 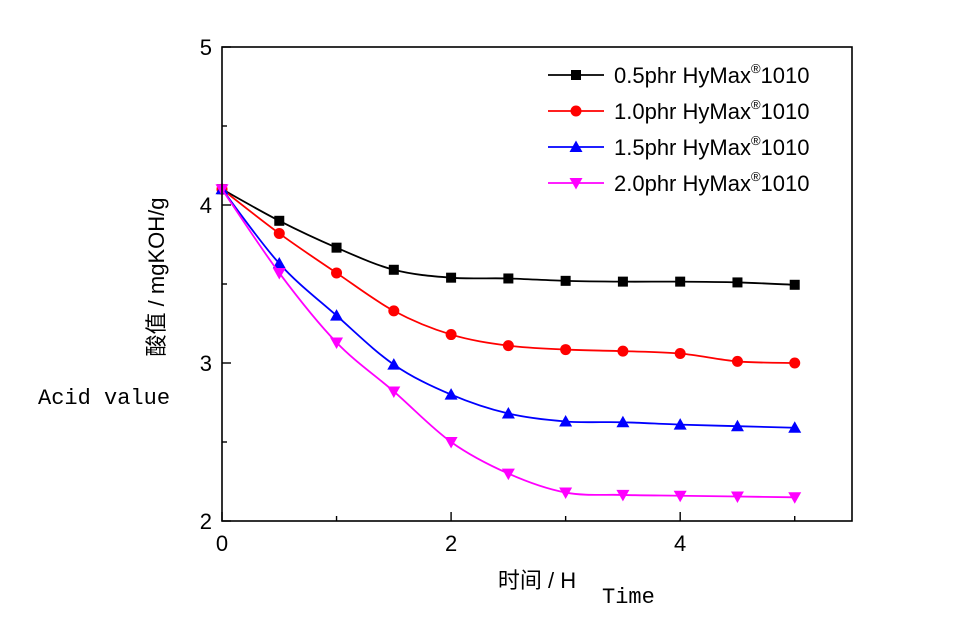 What do you see at coordinates (206, 47) in the screenshot?
I see `y-tick-label: 5` at bounding box center [206, 47].